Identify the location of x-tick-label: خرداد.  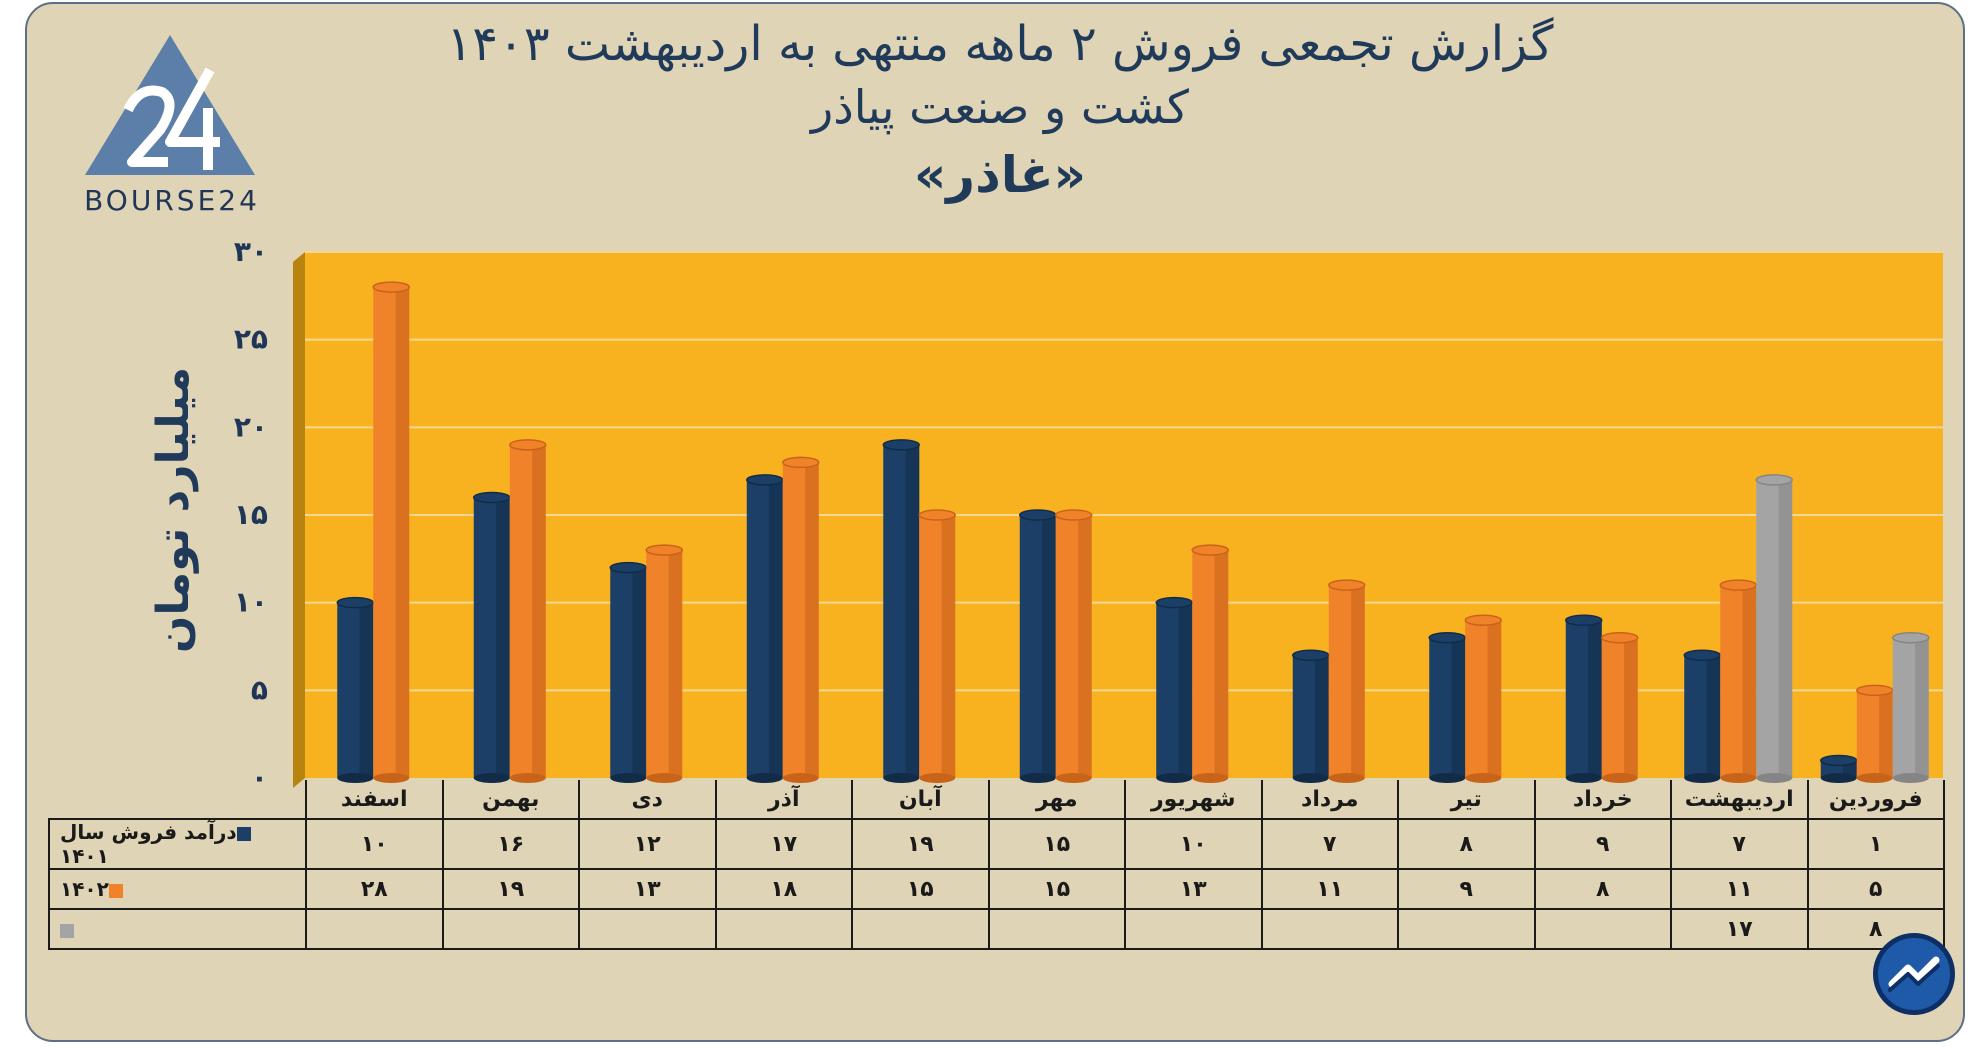
(1602, 800).